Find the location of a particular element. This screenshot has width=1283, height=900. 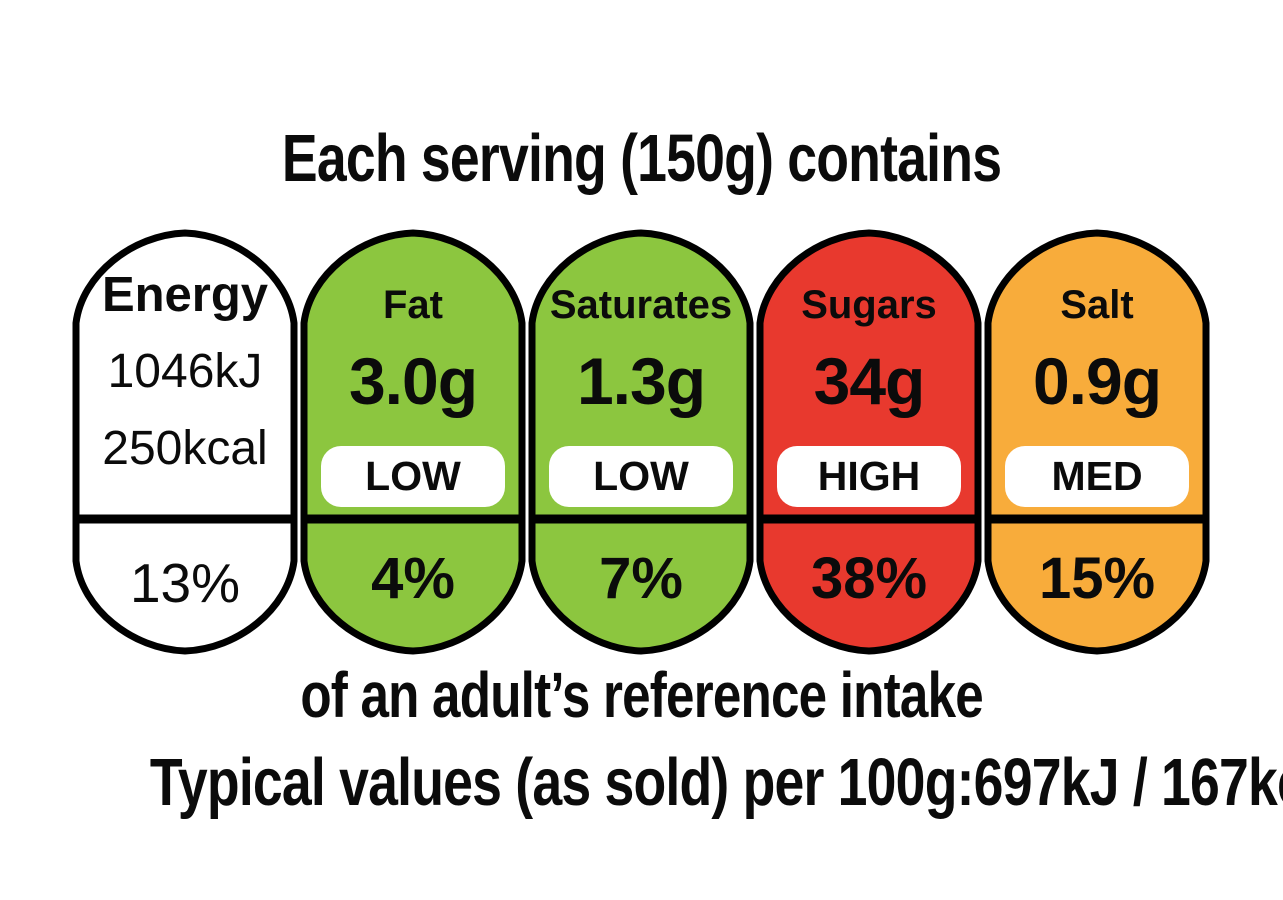

panel-fat-label: Fat is located at coordinates (413, 305).